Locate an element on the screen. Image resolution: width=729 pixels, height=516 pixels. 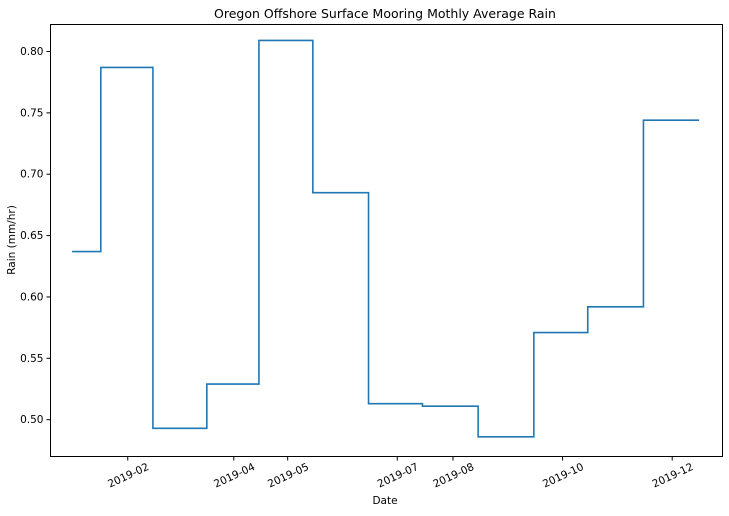
y-axis-label: Rain (mm/hr) is located at coordinates (12, 240).